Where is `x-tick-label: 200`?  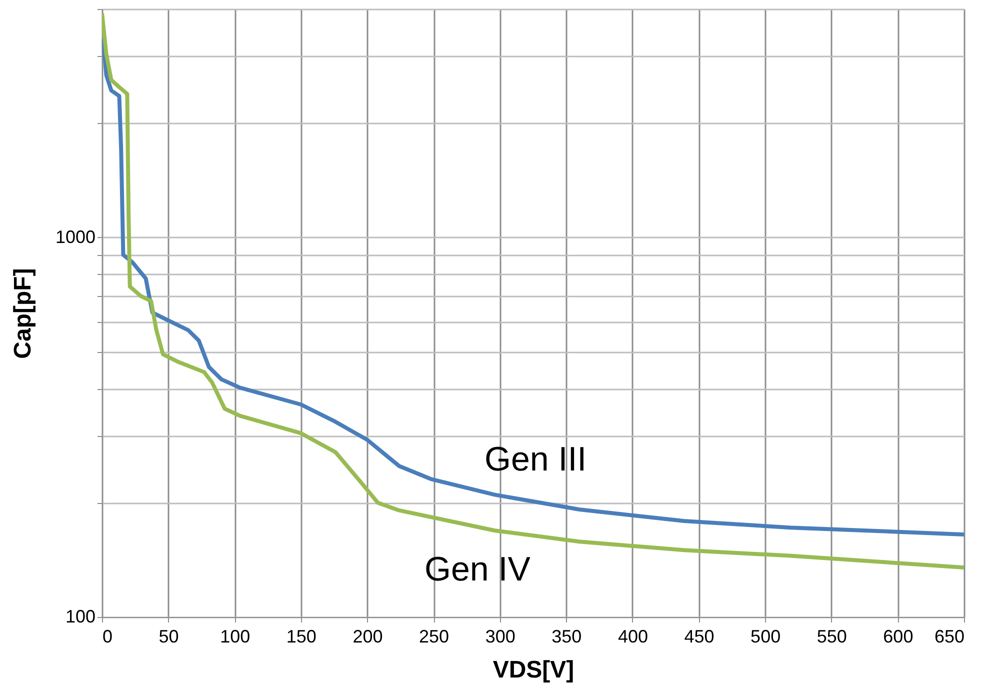
x-tick-label: 200 is located at coordinates (367, 636).